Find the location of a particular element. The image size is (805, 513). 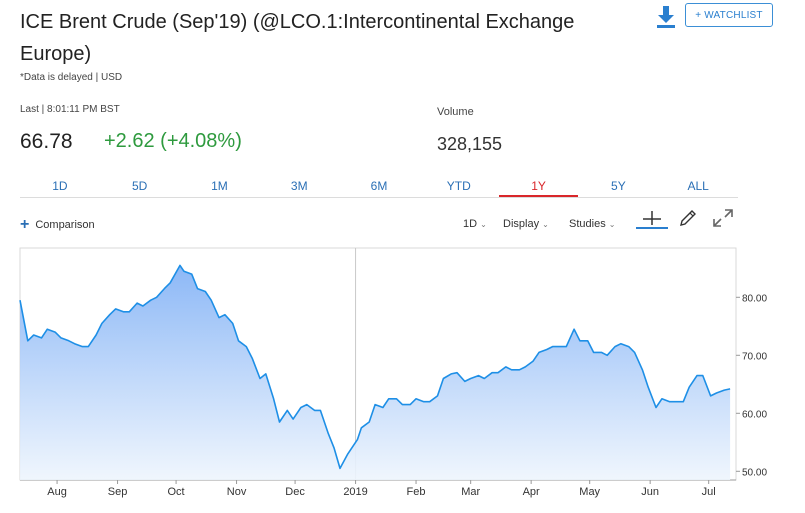

x-tick-label: Jul is located at coordinates (709, 492).